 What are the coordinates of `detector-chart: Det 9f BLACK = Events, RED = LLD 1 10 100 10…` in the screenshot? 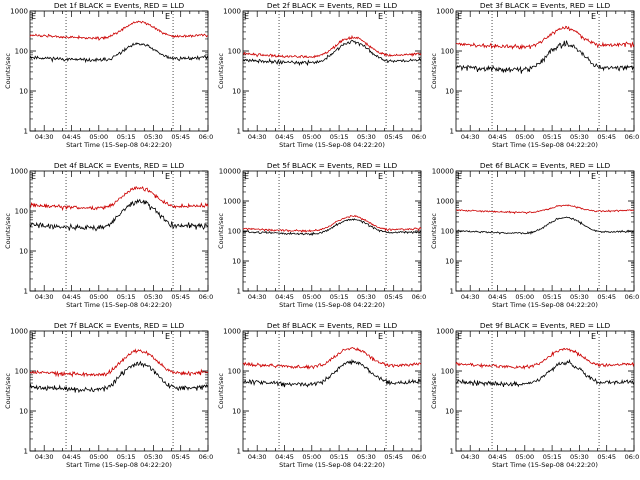 It's located at (534, 395).